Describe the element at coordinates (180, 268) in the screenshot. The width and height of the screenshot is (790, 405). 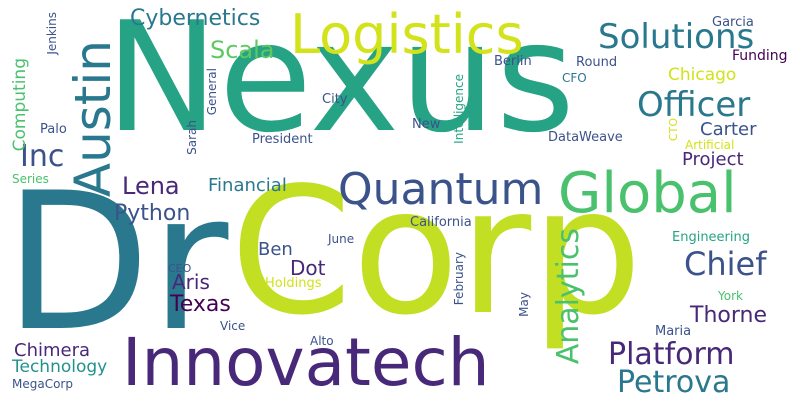
I see `word-ceo: CEO` at that location.